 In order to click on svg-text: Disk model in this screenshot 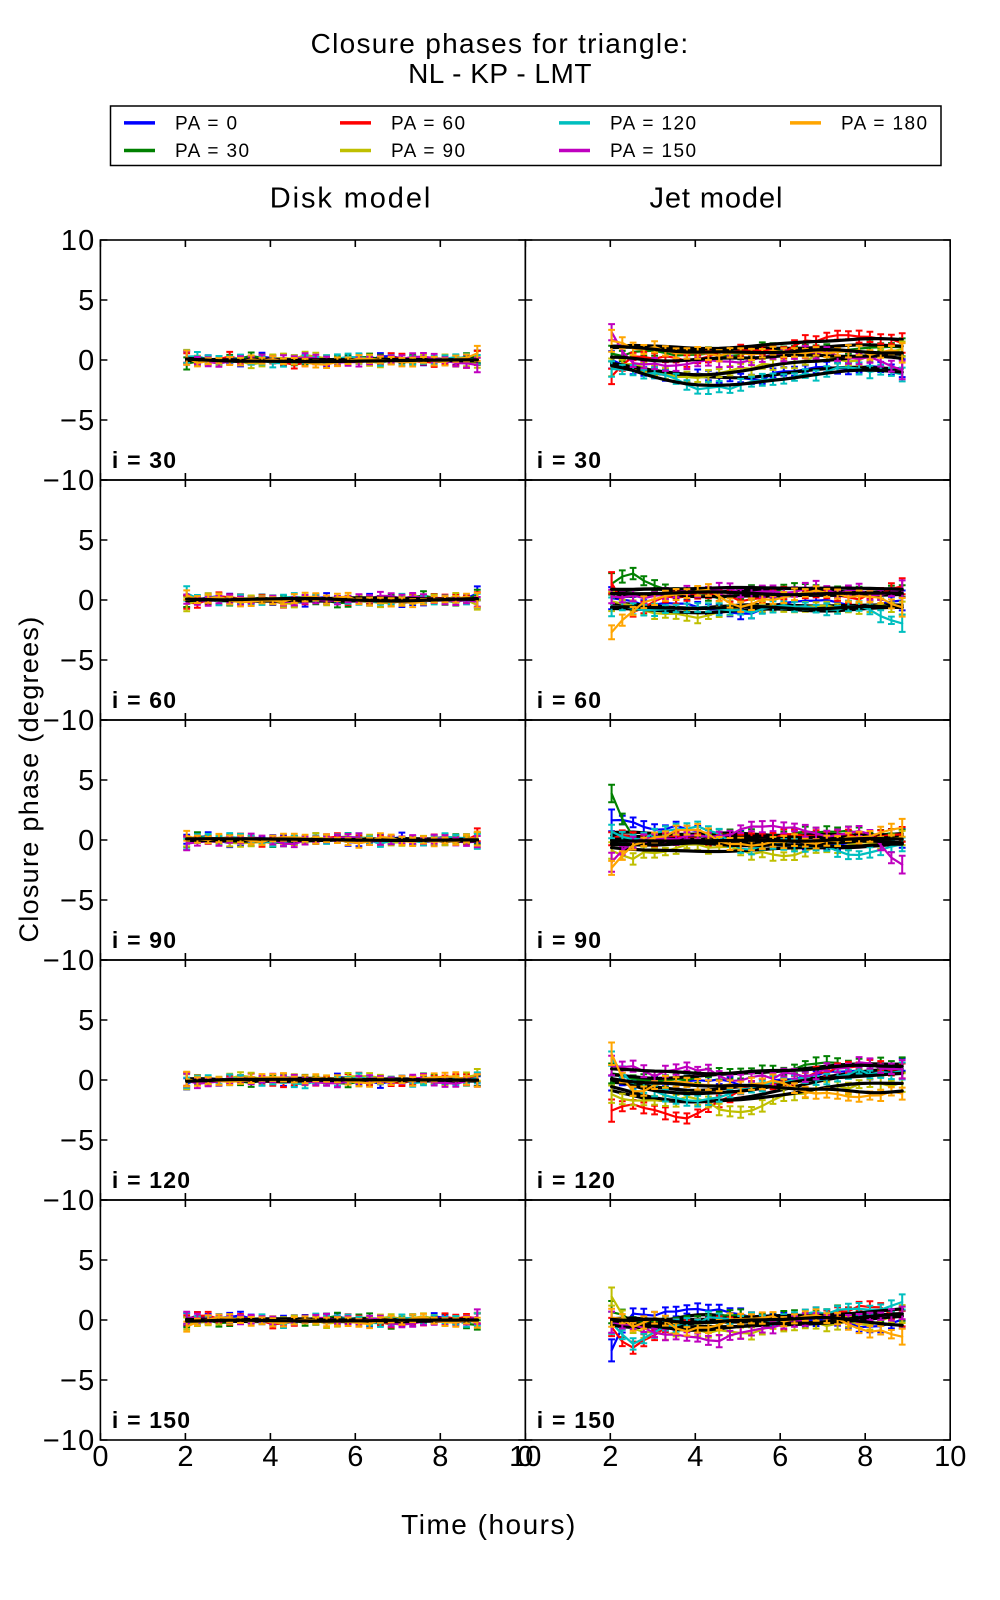, I will do `click(351, 199)`.